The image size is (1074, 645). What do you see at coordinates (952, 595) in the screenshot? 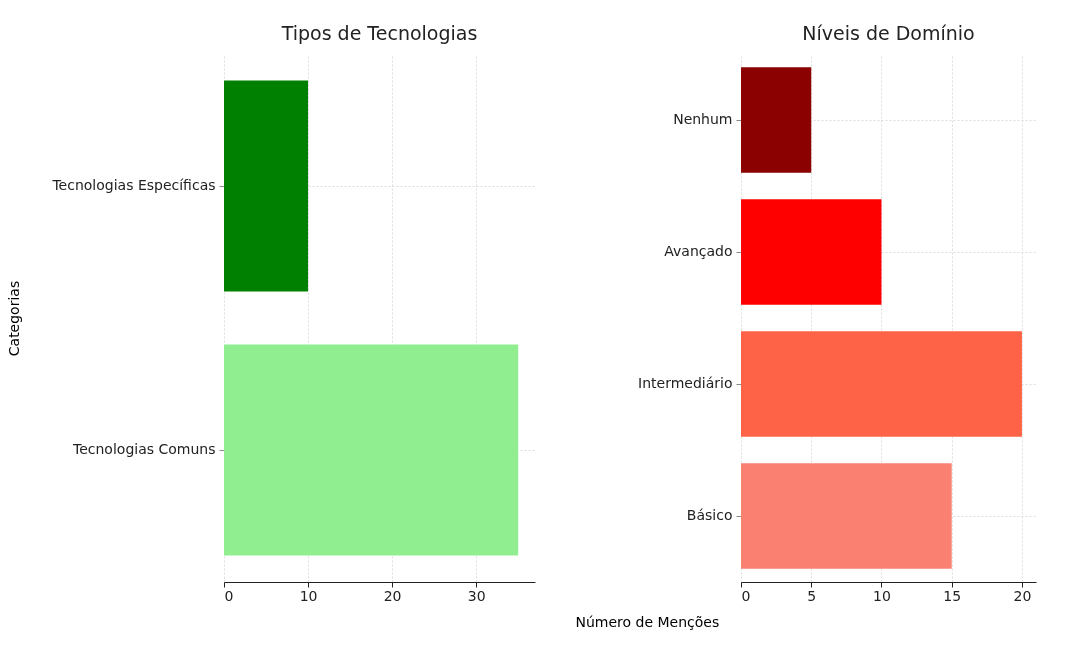
I see `x-tick-label: 15` at bounding box center [952, 595].